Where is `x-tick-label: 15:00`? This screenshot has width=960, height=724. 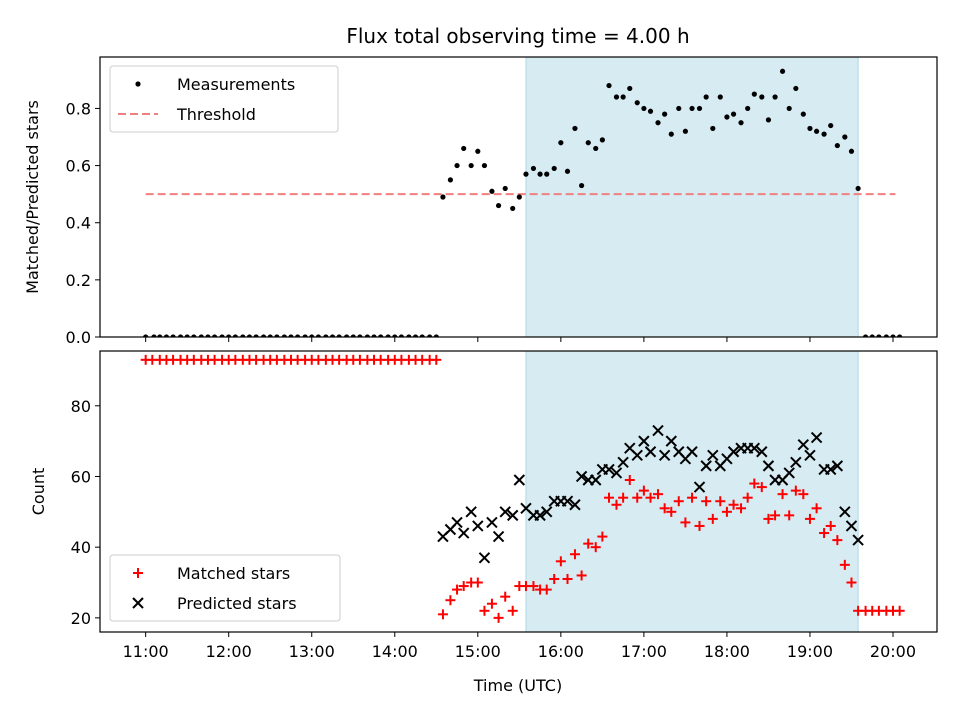
x-tick-label: 15:00 is located at coordinates (478, 651).